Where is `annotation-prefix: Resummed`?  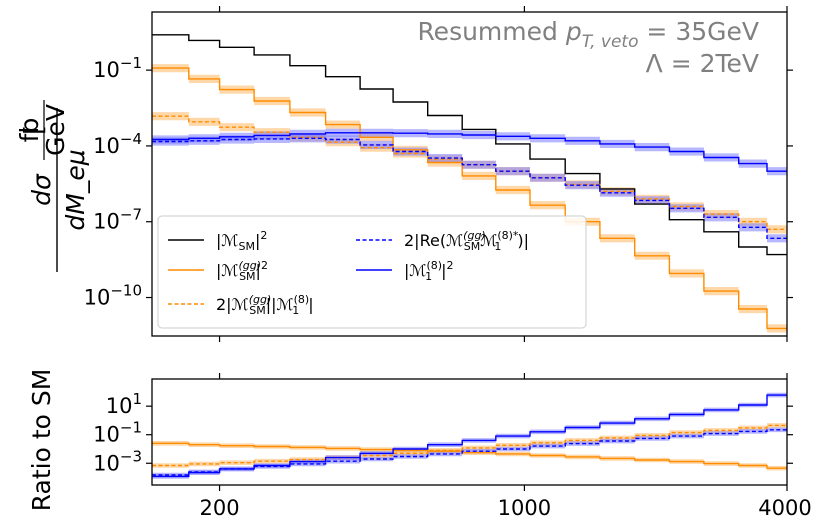
annotation-prefix: Resummed is located at coordinates (491, 31).